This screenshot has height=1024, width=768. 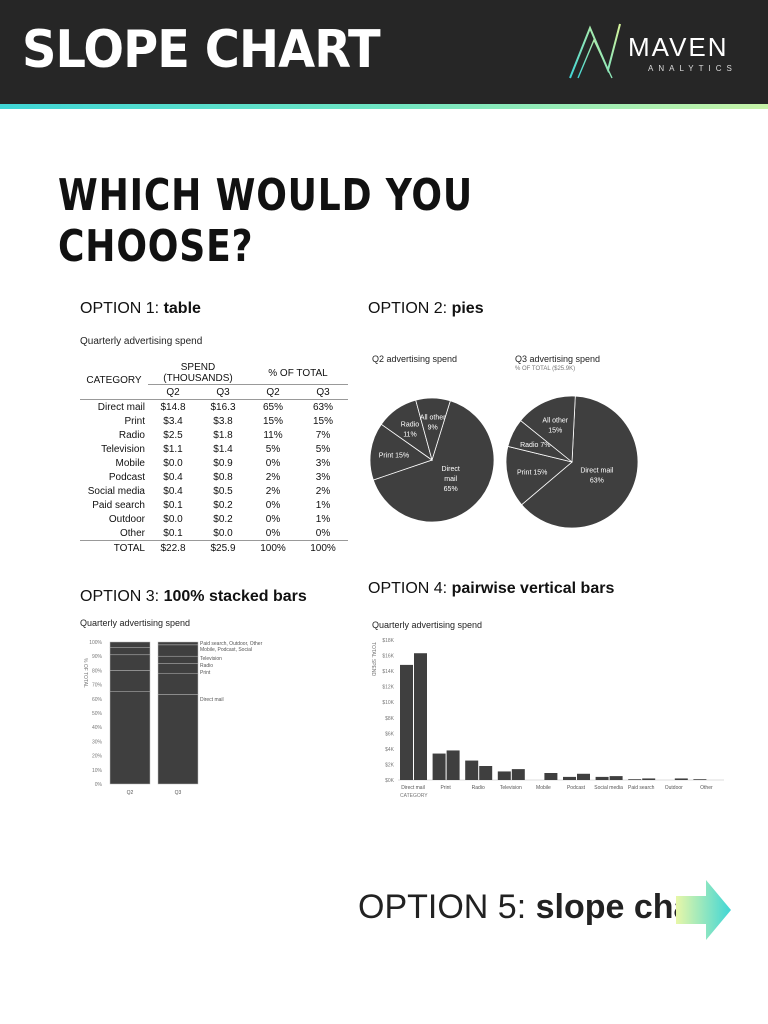 What do you see at coordinates (223, 407) in the screenshot?
I see `cell: $16.3` at bounding box center [223, 407].